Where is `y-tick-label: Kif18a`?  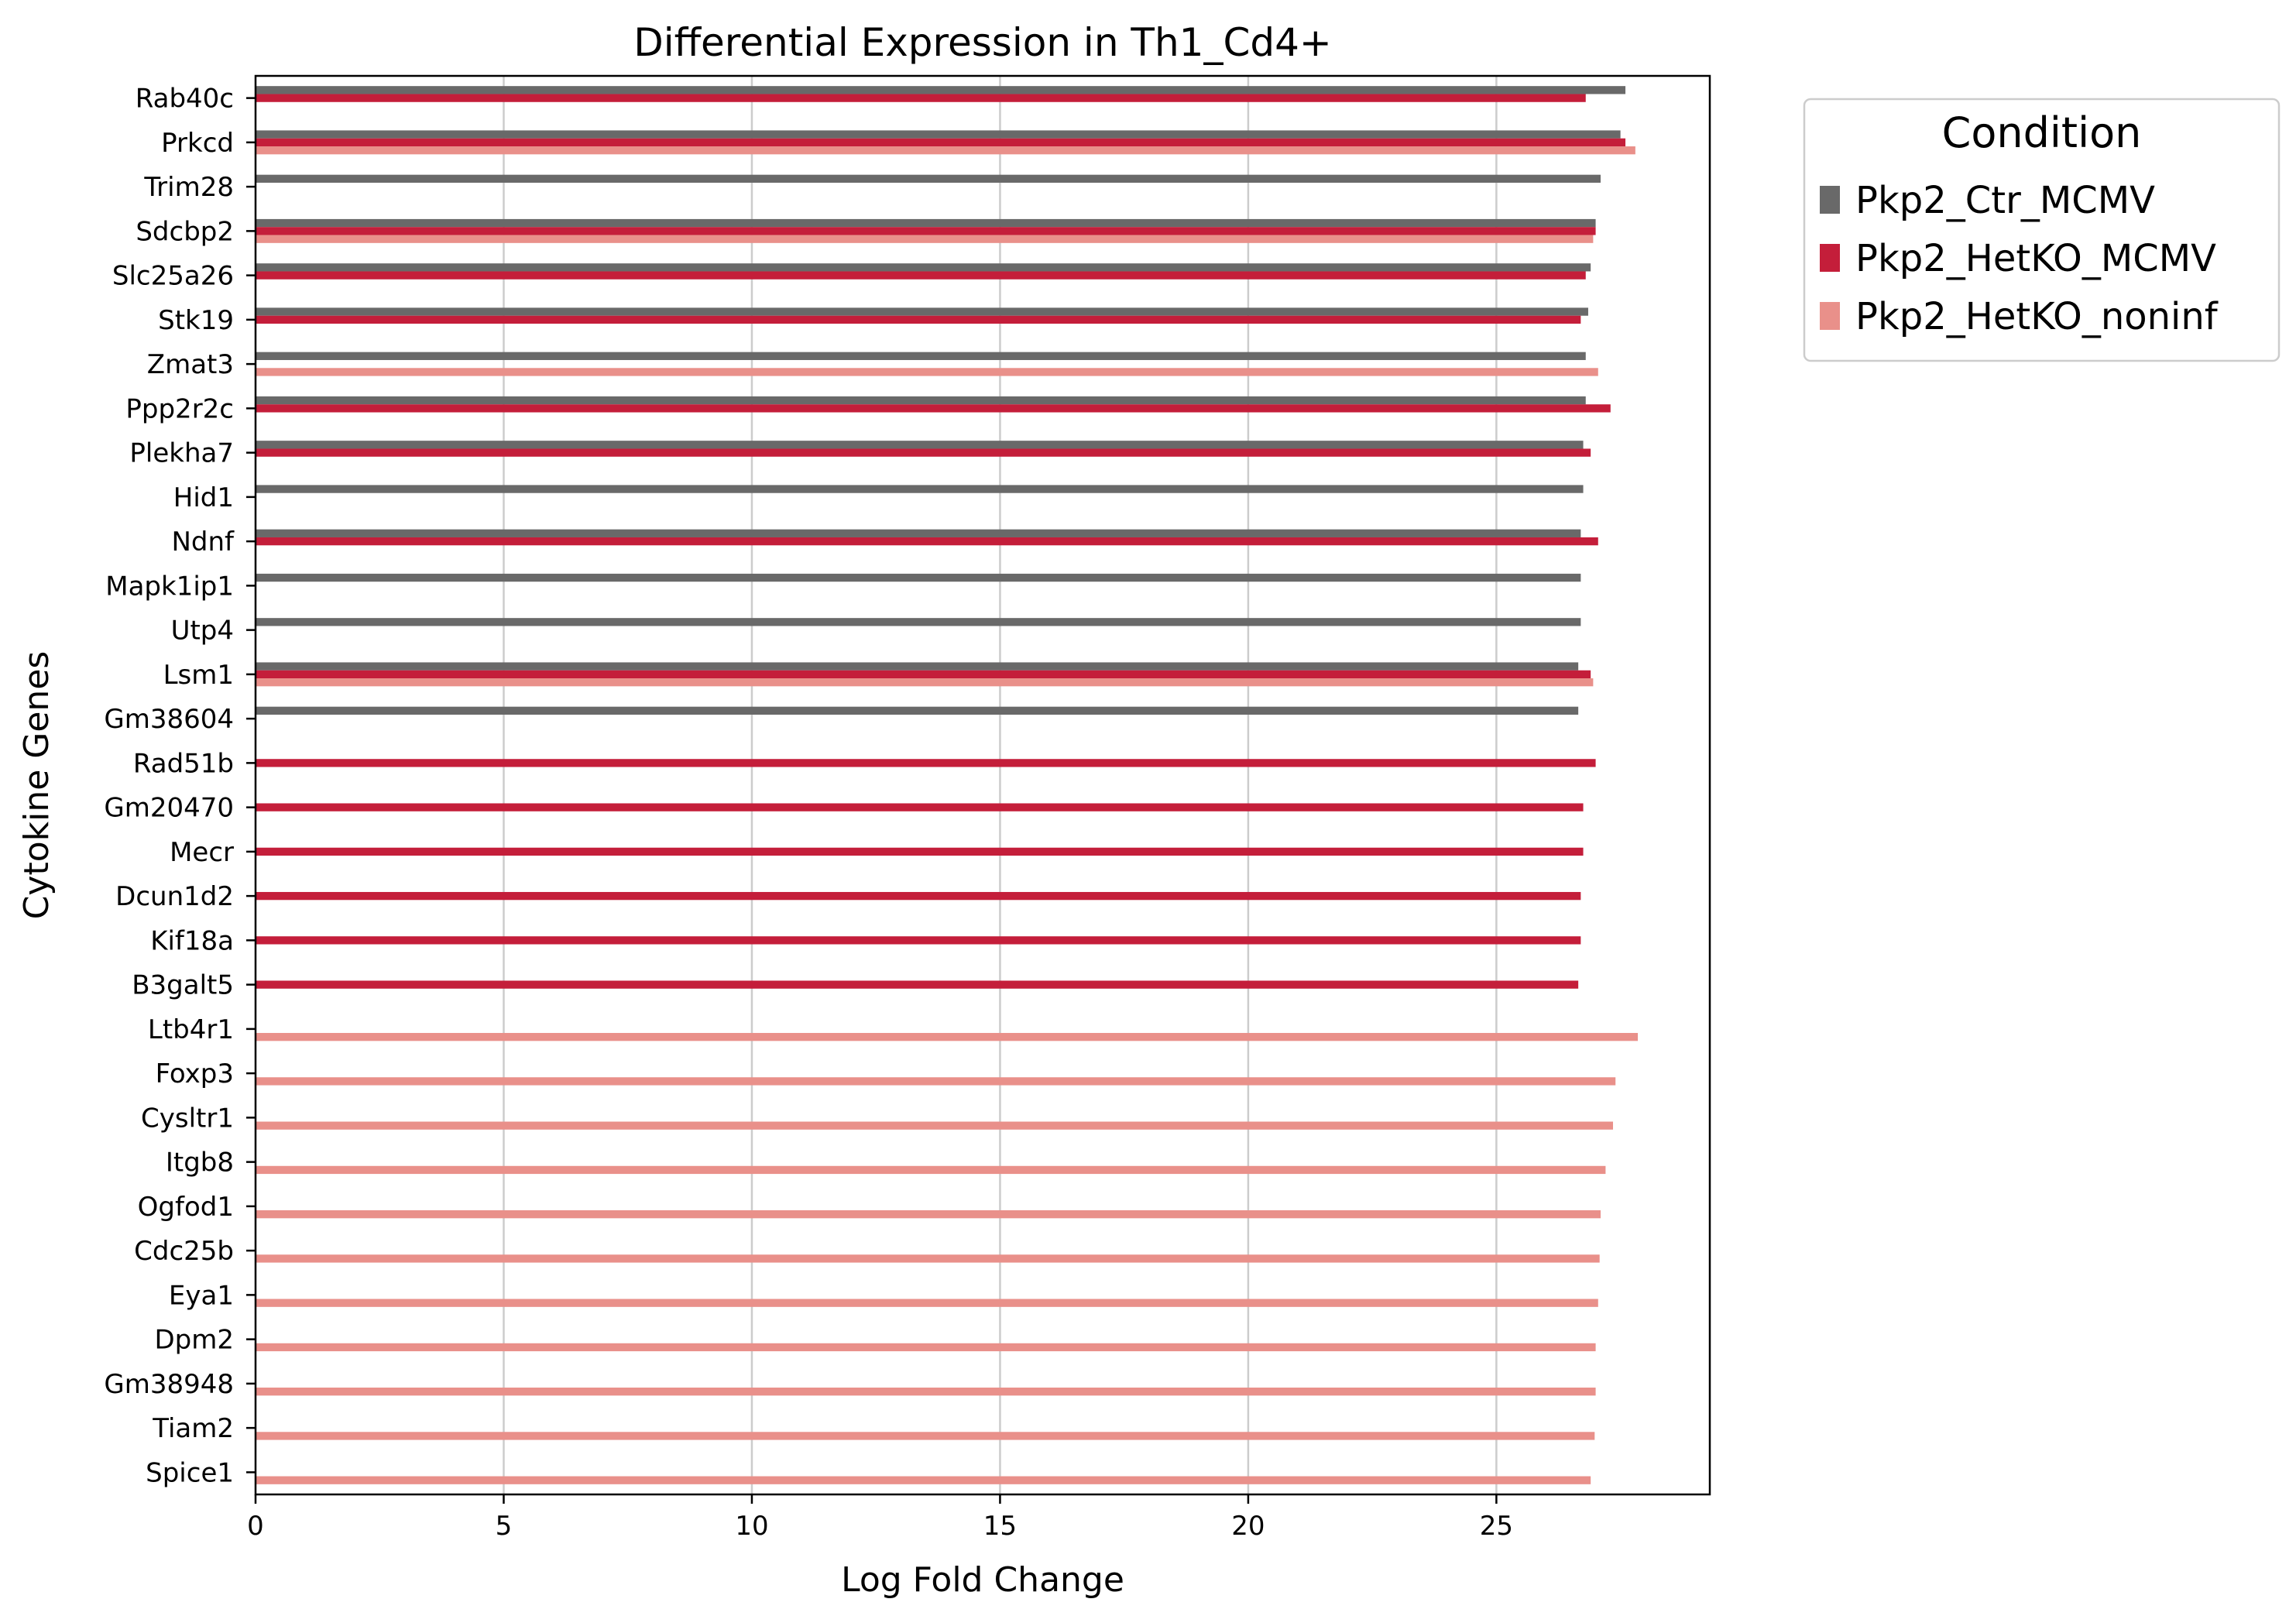
y-tick-label: Kif18a is located at coordinates (192, 941).